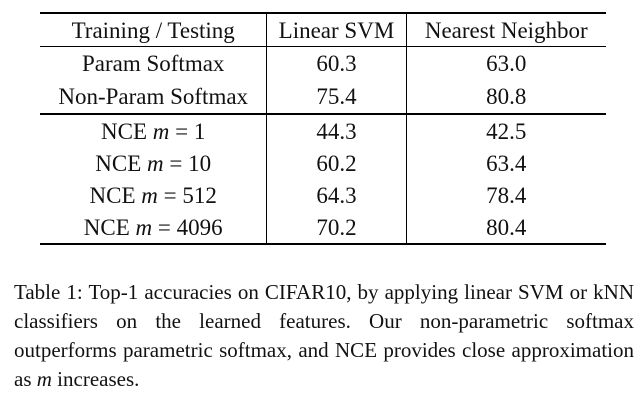 This screenshot has width=644, height=409. I want to click on table-row: NCE m = 512 64.3 78.4, so click(323, 195).